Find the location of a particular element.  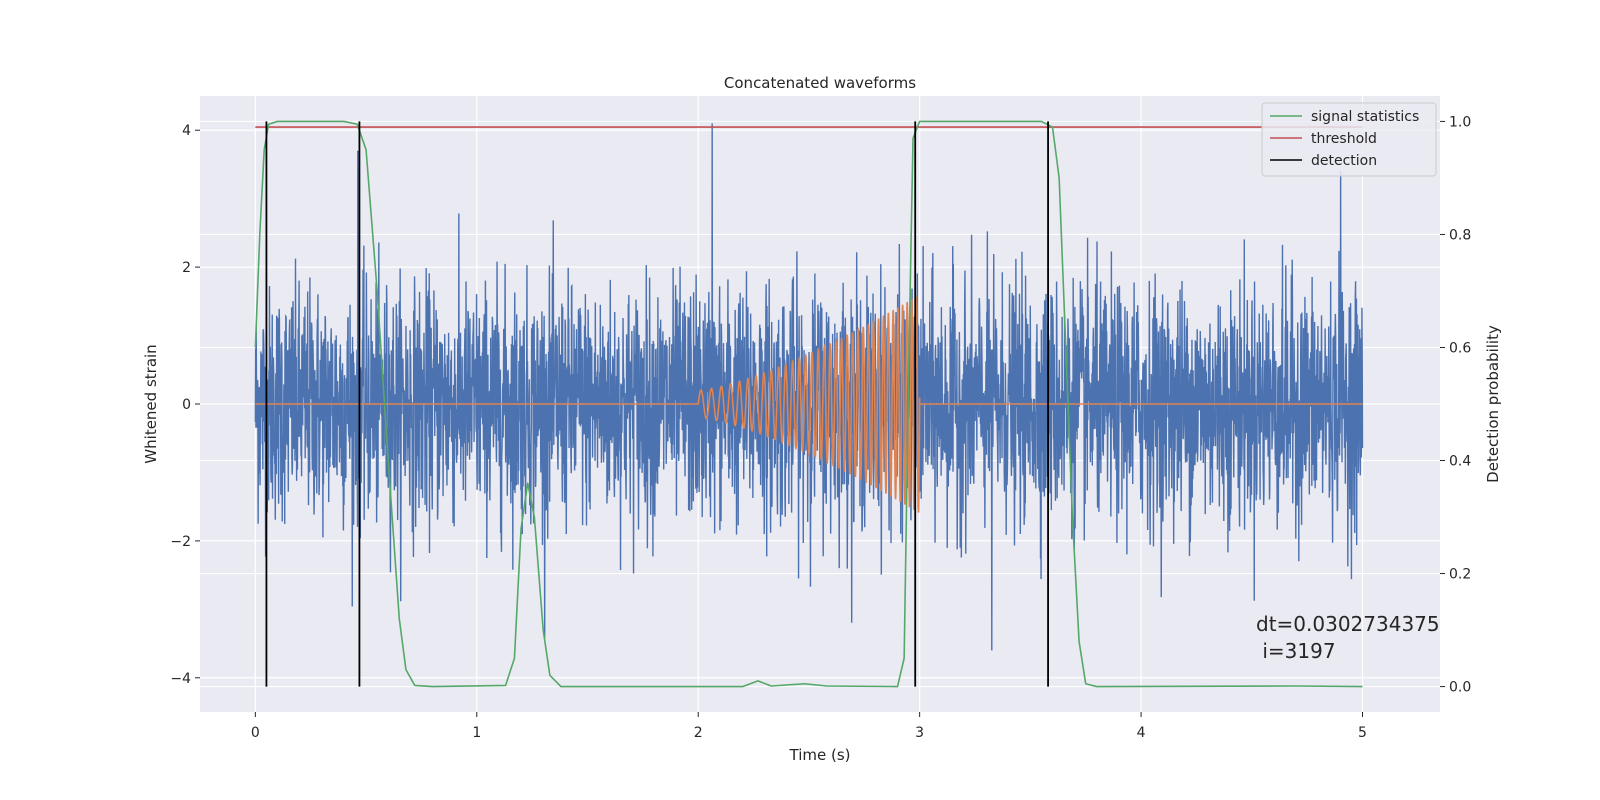

annotation-dt: dt=0.0302734375 is located at coordinates (1348, 624).